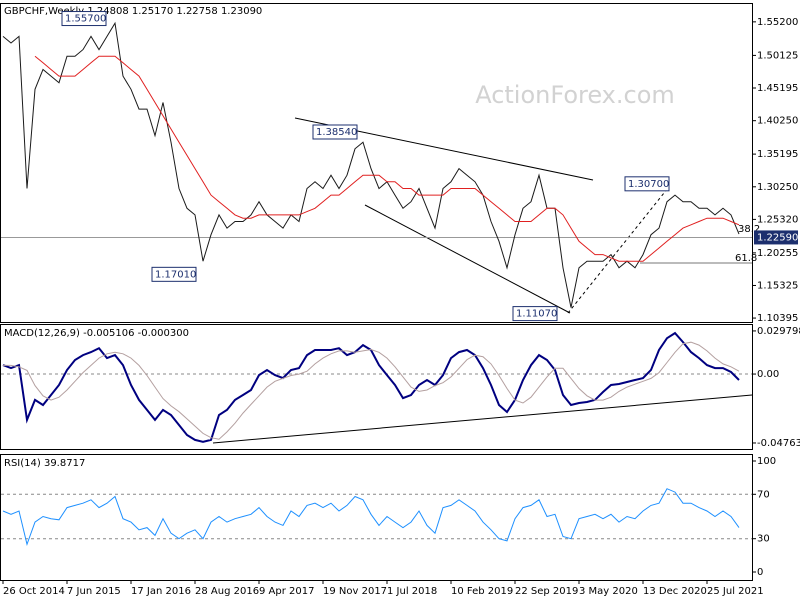 Image resolution: width=800 pixels, height=600 pixels. I want to click on y-tick-label: 0.00, so click(768, 374).